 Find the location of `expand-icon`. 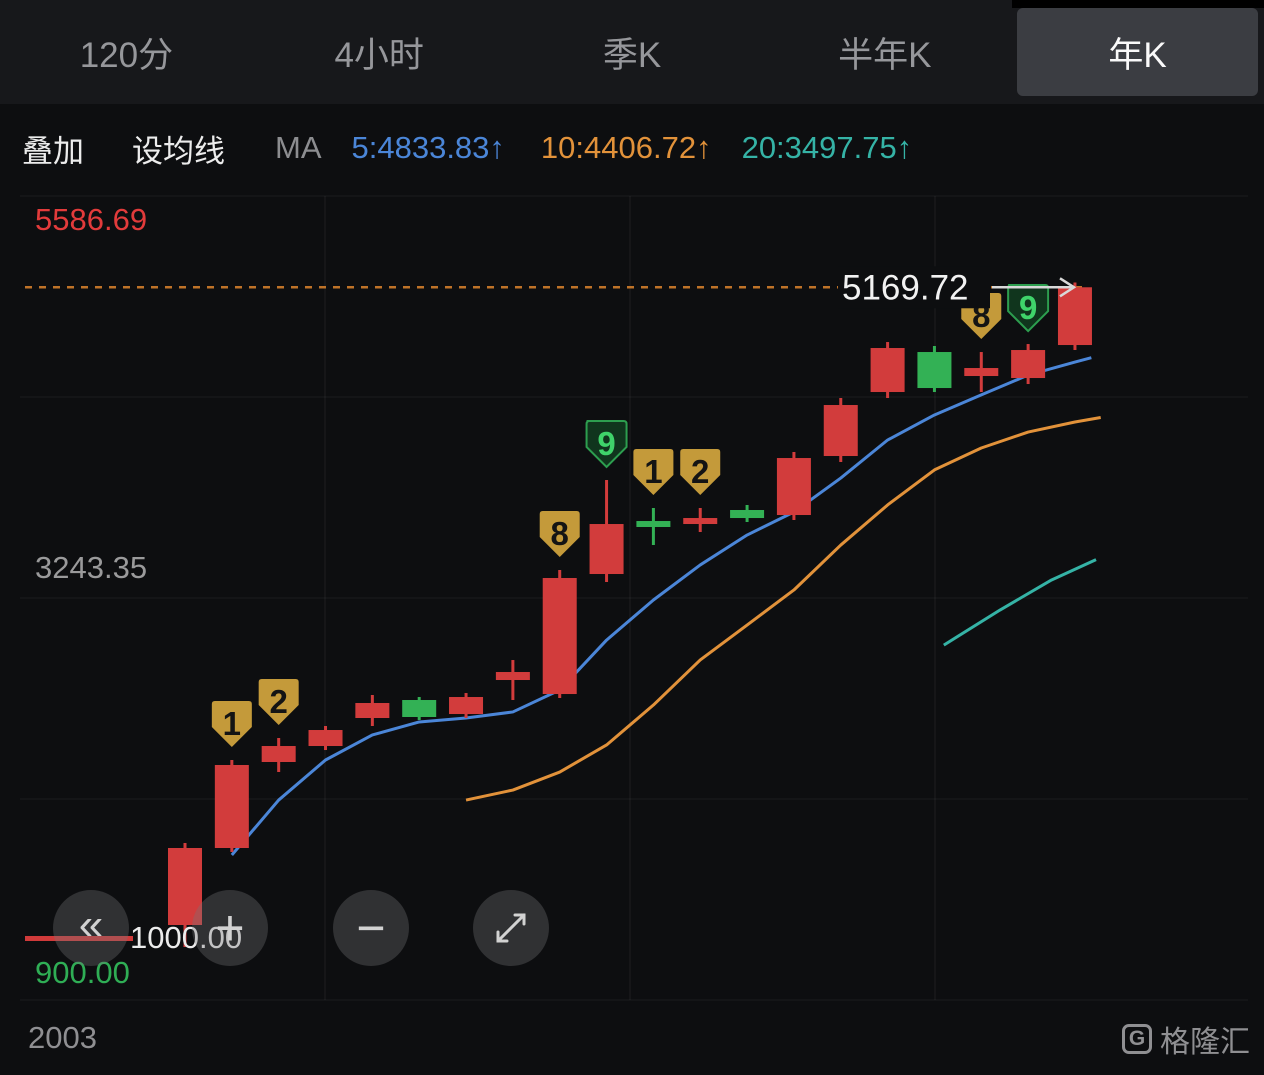

expand-icon is located at coordinates (511, 928).